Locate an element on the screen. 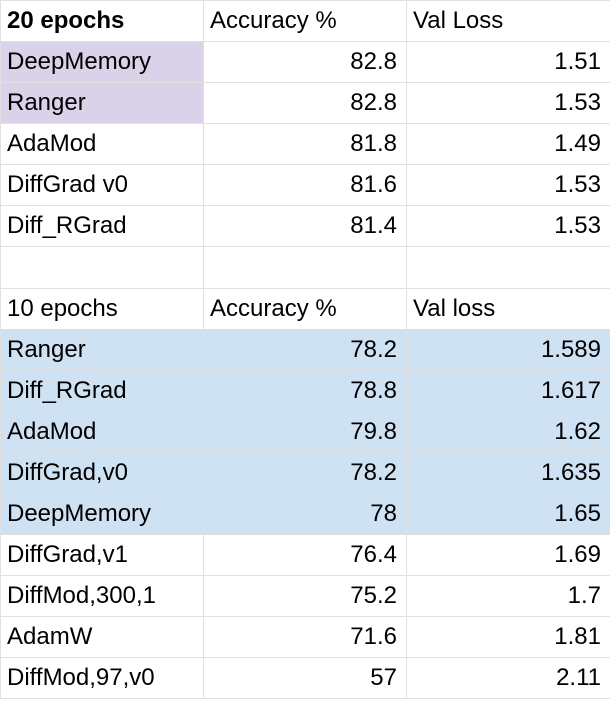  optimizer-cell: AdamW is located at coordinates (102, 637).